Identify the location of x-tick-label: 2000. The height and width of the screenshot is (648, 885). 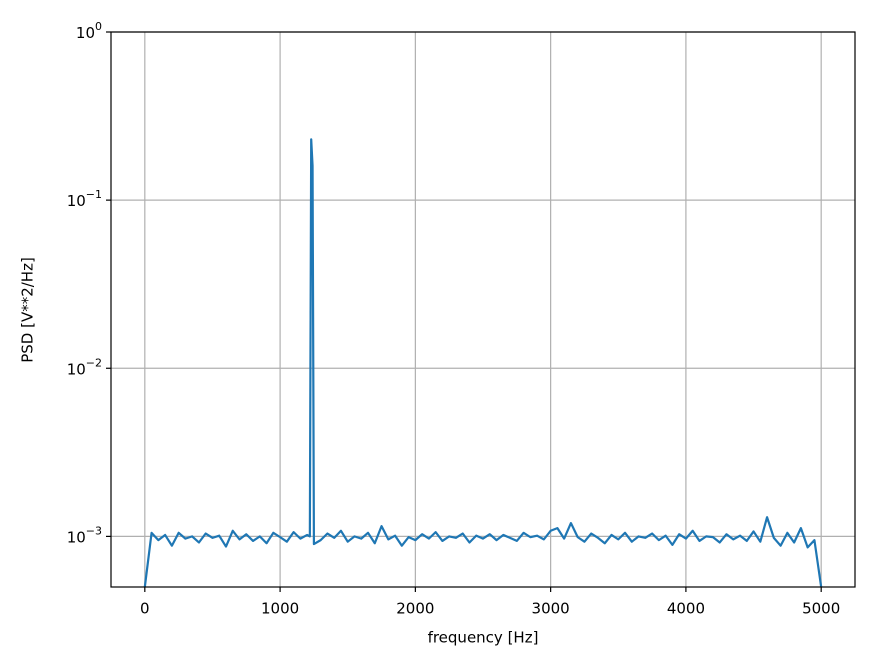
(415, 609).